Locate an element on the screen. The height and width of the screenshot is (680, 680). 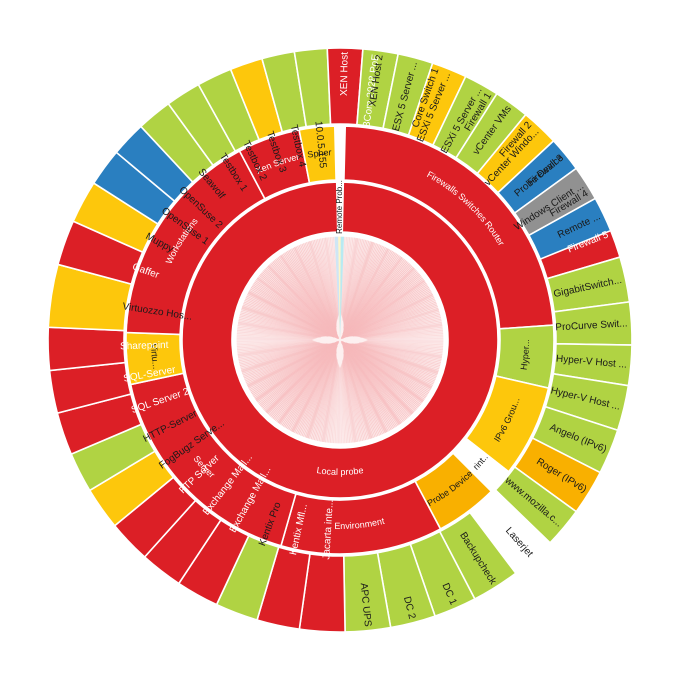
segment-label: APC UPS is located at coordinates (365, 604).